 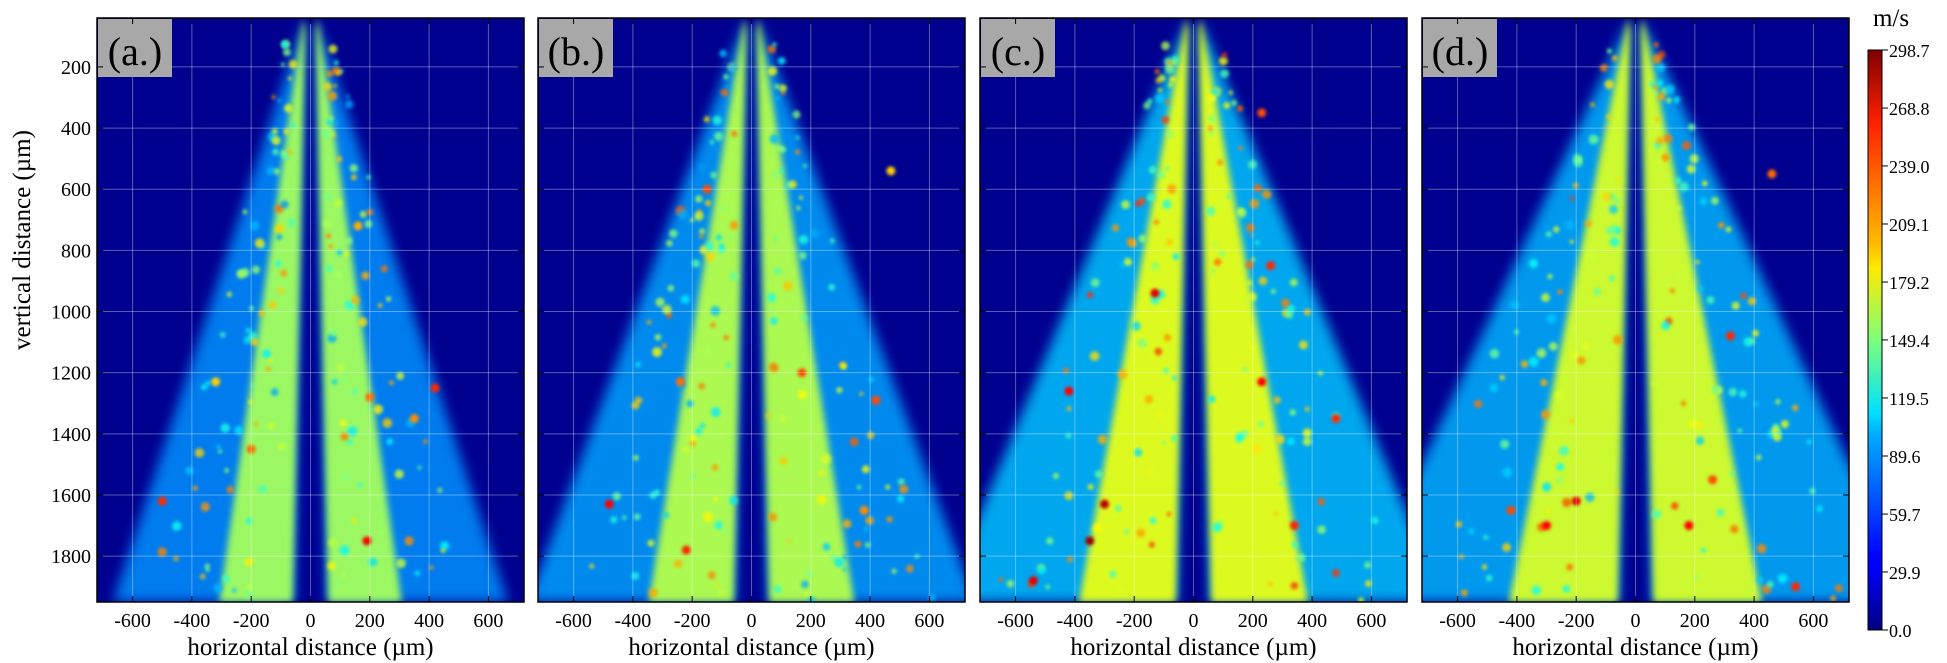 What do you see at coordinates (1905, 573) in the screenshot?
I see `colorbar-tick-label: 29.9` at bounding box center [1905, 573].